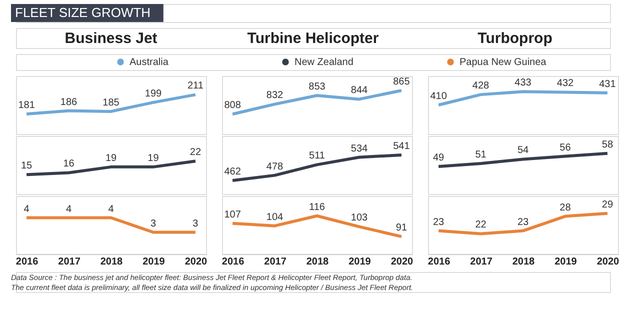 This screenshot has height=330, width=640. I want to click on data-label: 186, so click(69, 102).